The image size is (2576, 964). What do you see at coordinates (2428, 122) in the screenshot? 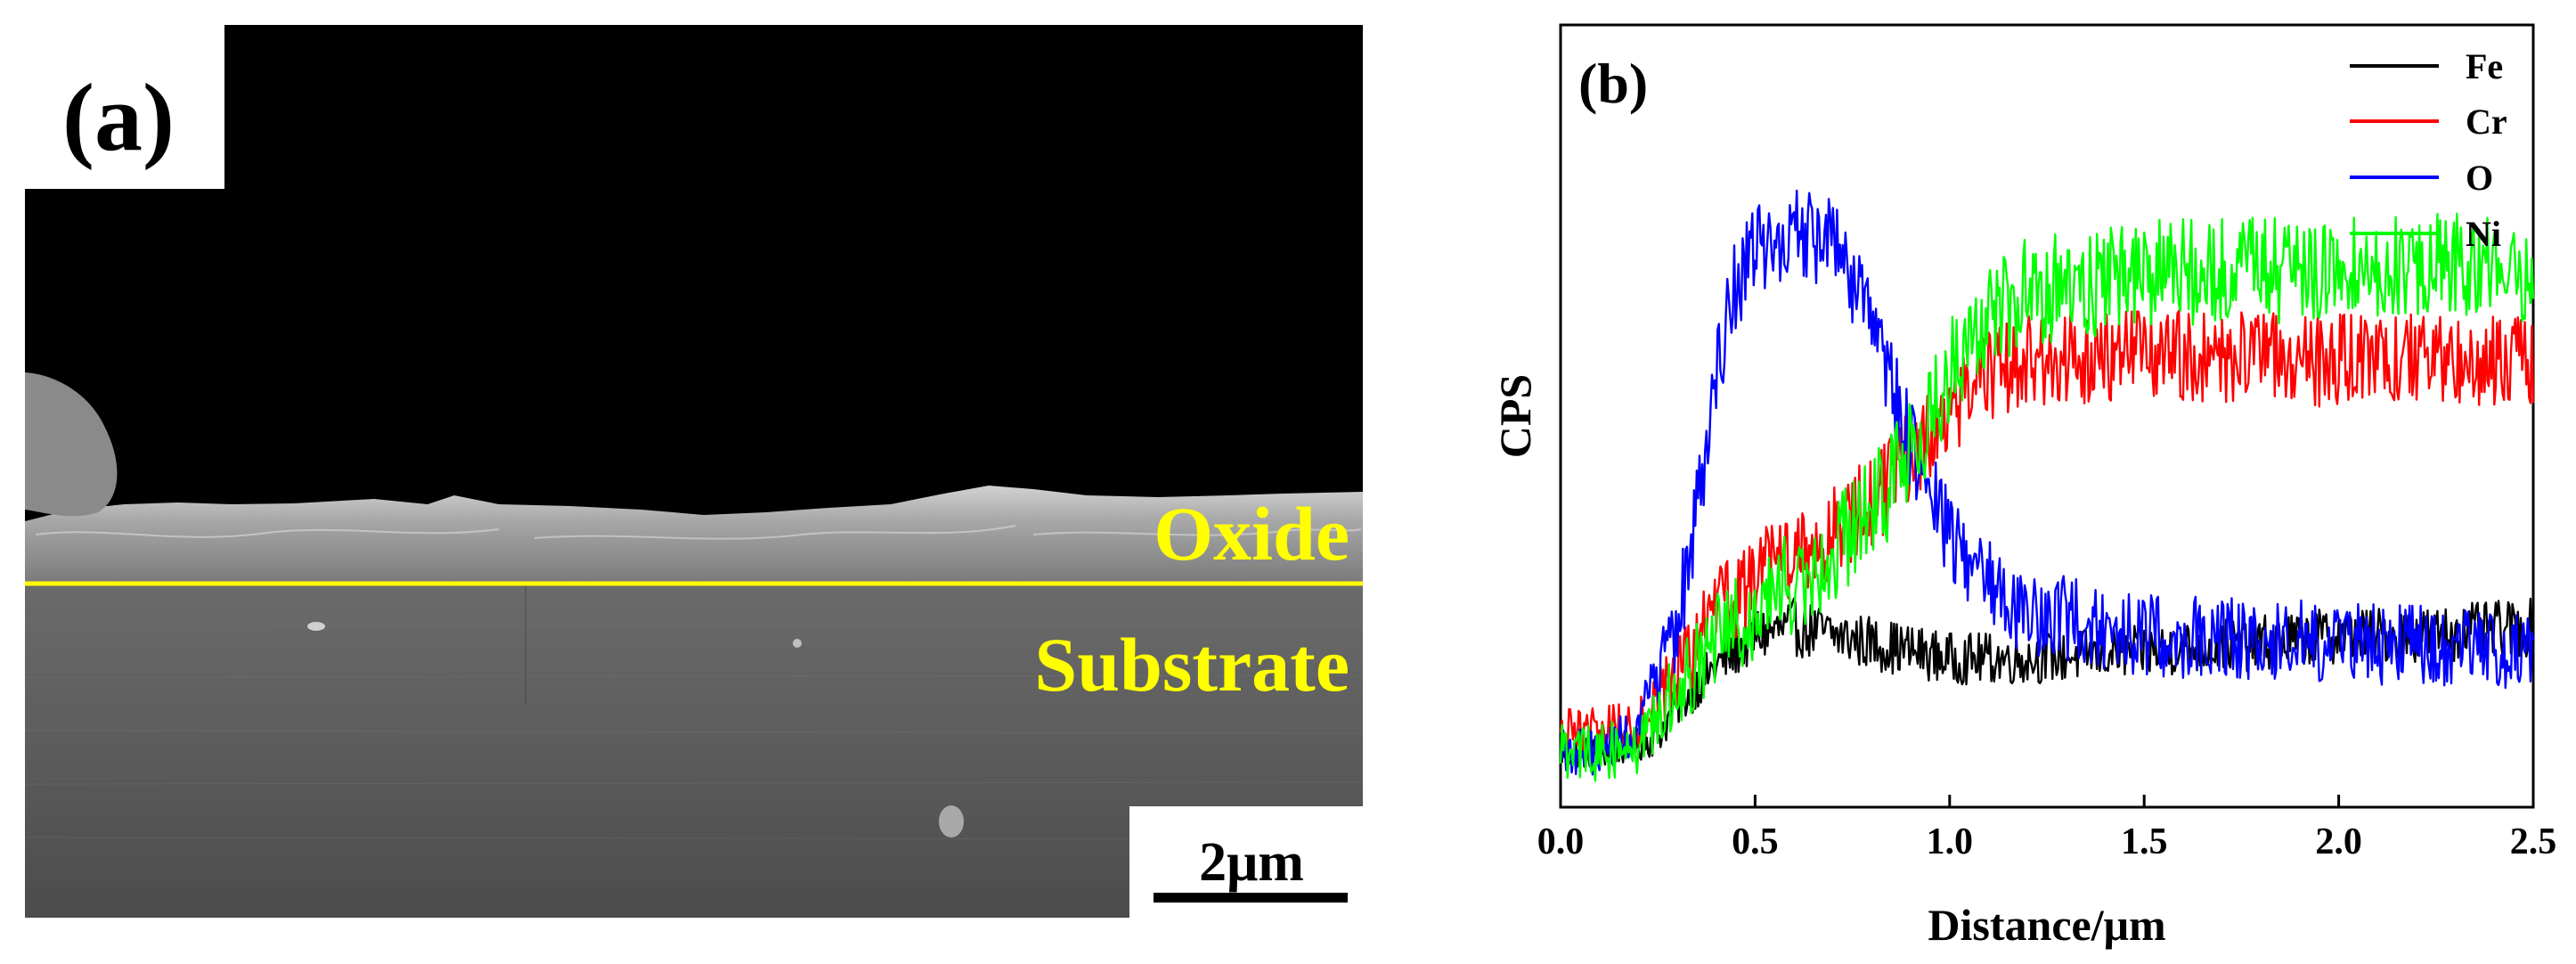
I see `legend-entry-cr: Cr` at bounding box center [2428, 122].